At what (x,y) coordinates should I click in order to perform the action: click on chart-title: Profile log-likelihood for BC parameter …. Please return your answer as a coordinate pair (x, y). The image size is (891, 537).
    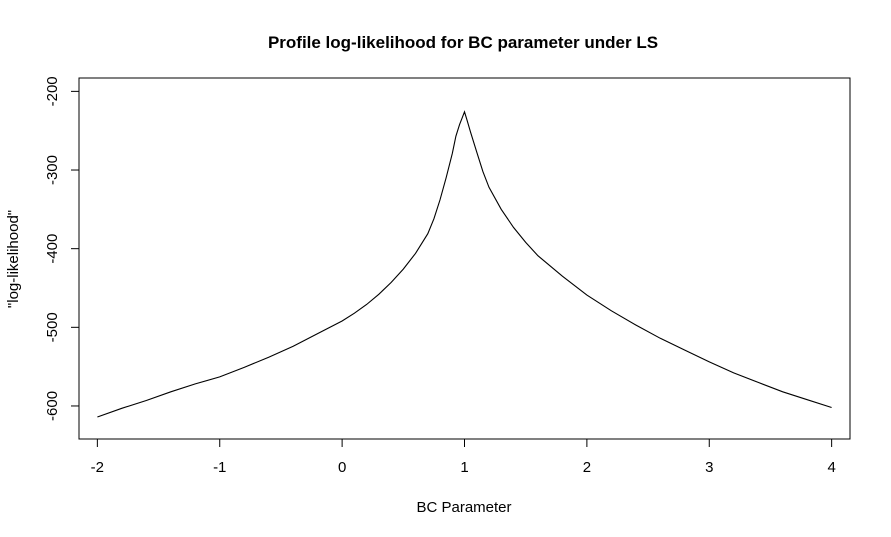
    Looking at the image, I should click on (463, 42).